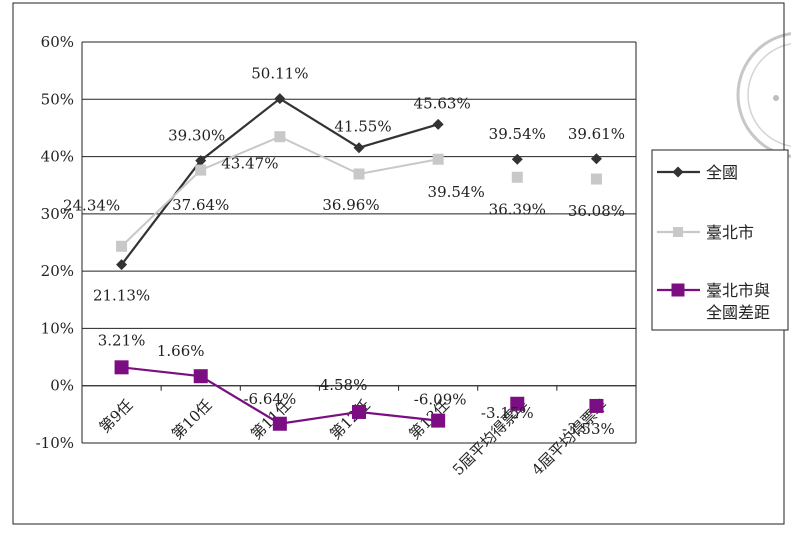 The width and height of the screenshot is (791, 533). What do you see at coordinates (91, 205) in the screenshot?
I see `data-label: 24.34%` at bounding box center [91, 205].